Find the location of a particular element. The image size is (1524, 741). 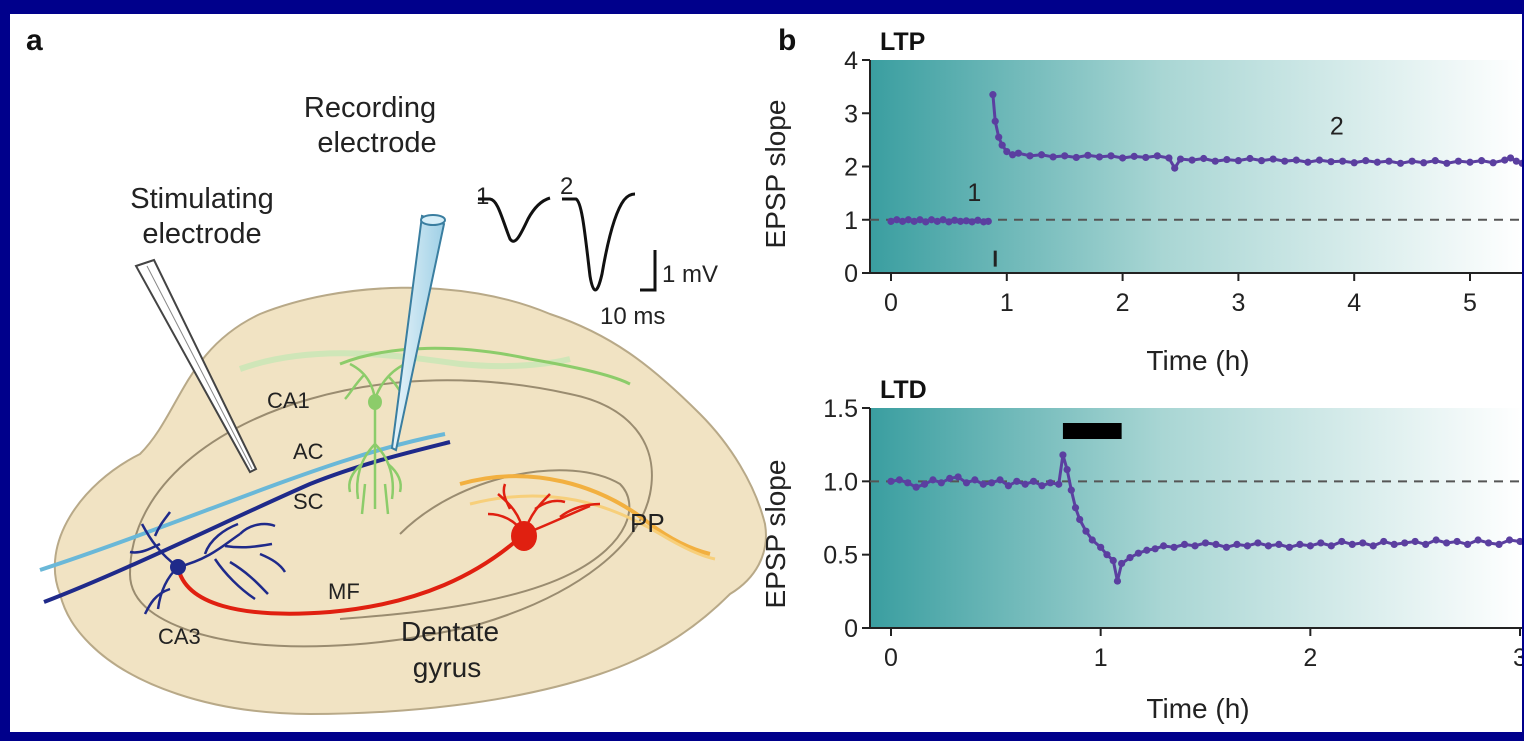

commissural-fiber is located at coordinates (242, 502).